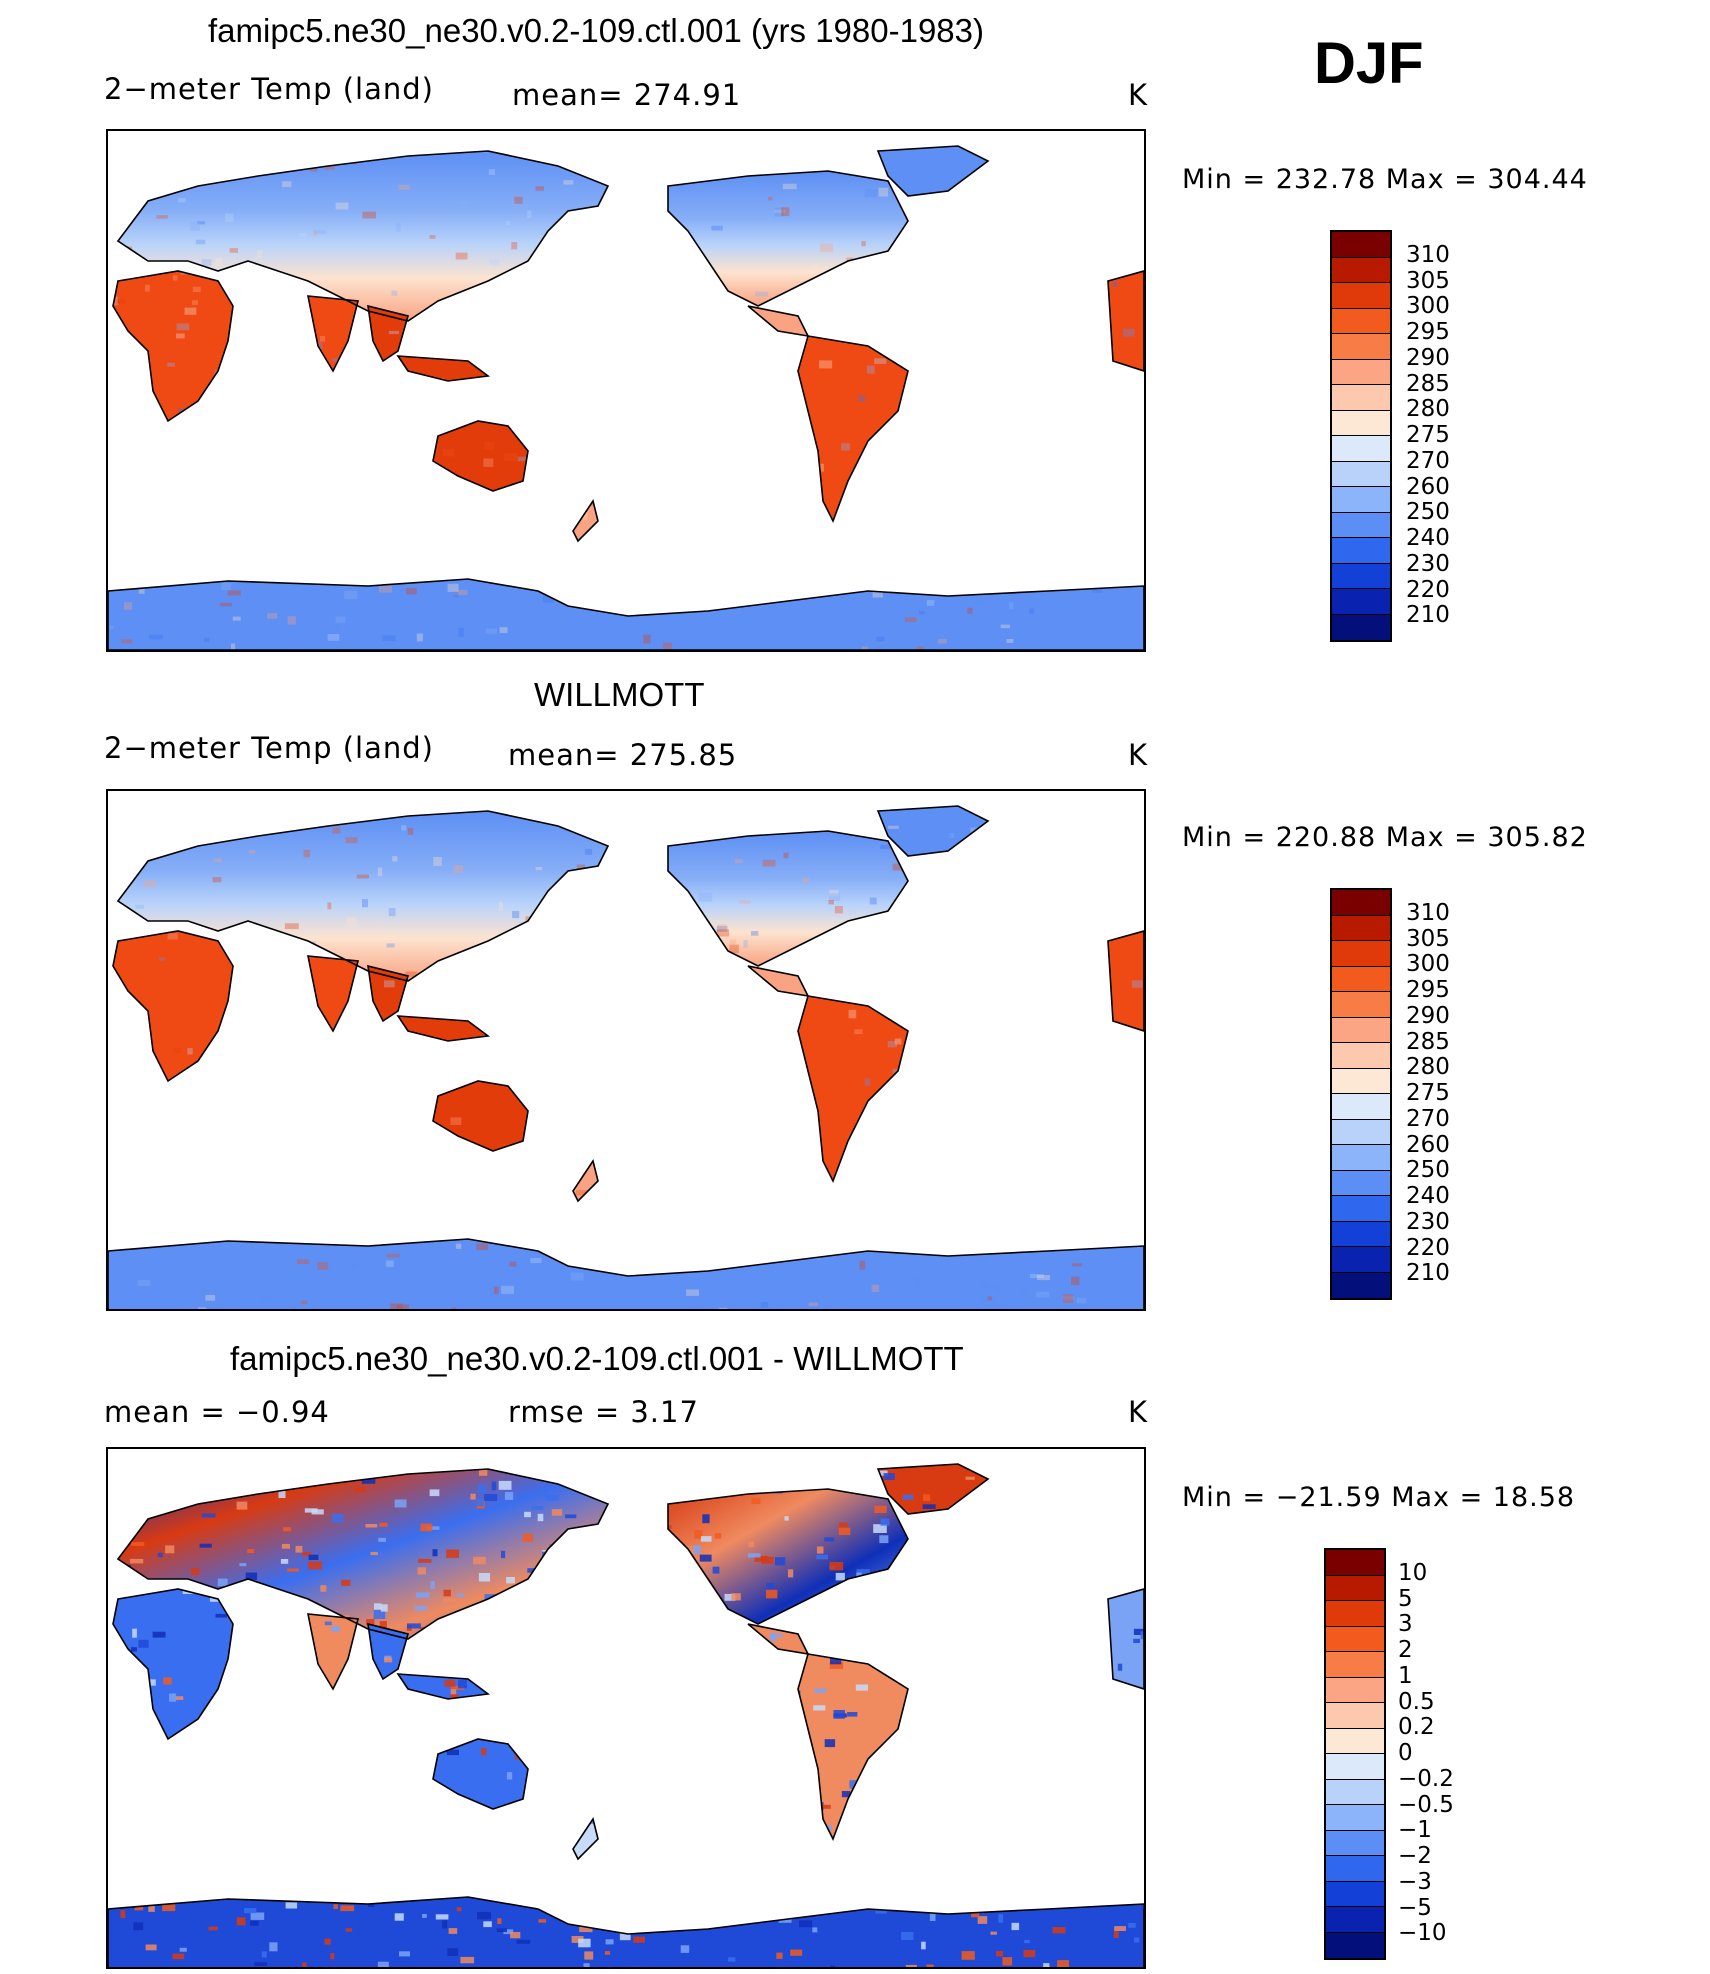 The image size is (1710, 1974). What do you see at coordinates (1422, 1933) in the screenshot?
I see `colorbar-tick-label: −10` at bounding box center [1422, 1933].